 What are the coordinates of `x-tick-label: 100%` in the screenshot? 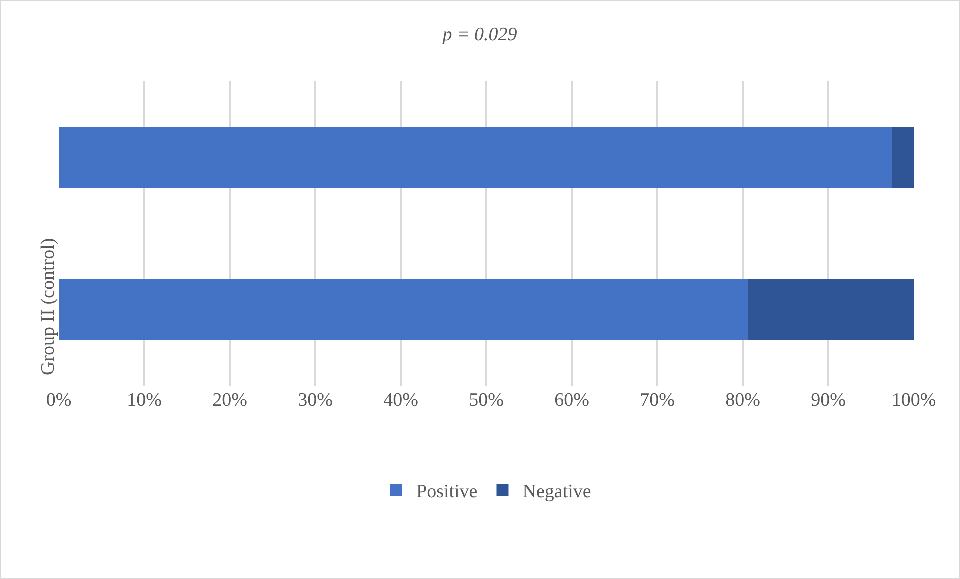 It's located at (914, 400).